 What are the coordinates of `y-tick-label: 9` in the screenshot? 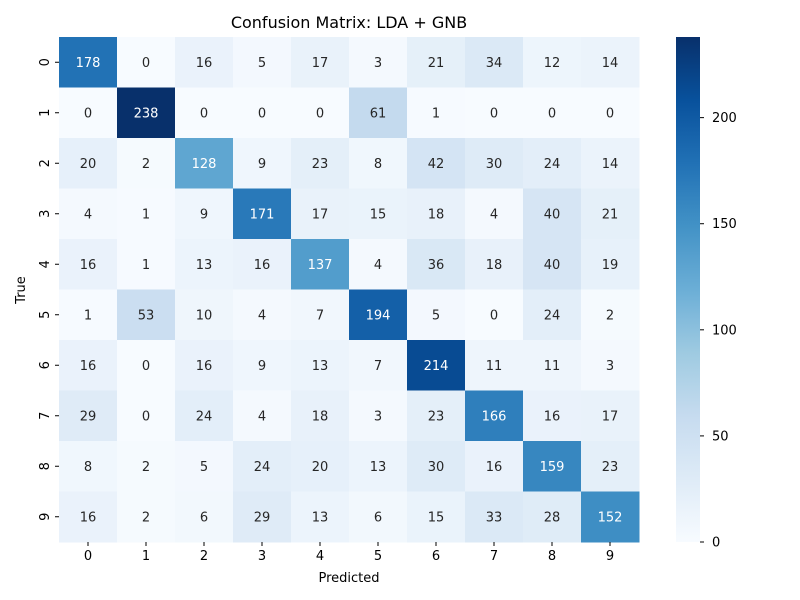 It's located at (45, 517).